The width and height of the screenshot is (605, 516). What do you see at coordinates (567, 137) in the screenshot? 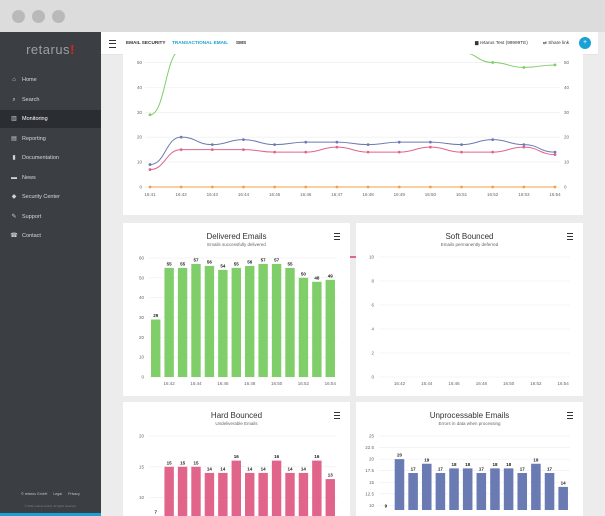
I see `y-tick-right: 20` at bounding box center [567, 137].